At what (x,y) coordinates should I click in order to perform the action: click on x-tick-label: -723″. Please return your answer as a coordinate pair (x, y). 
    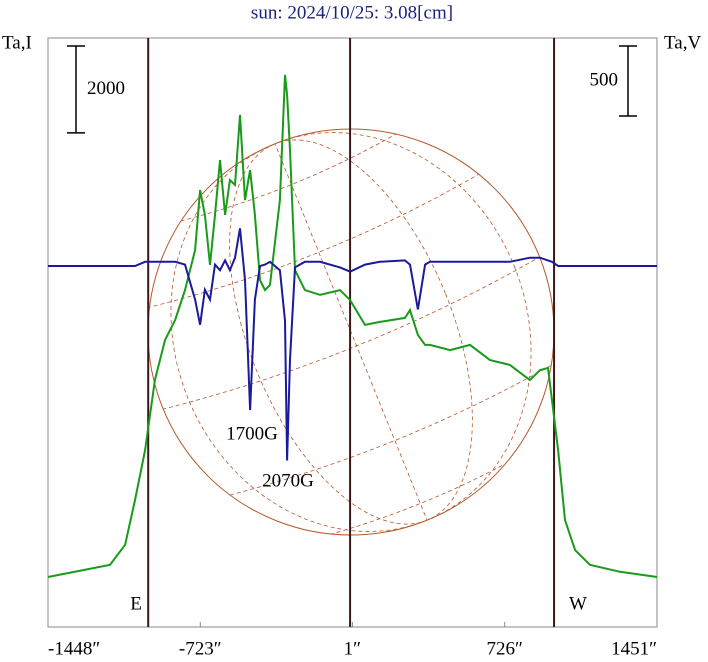
    Looking at the image, I should click on (200, 648).